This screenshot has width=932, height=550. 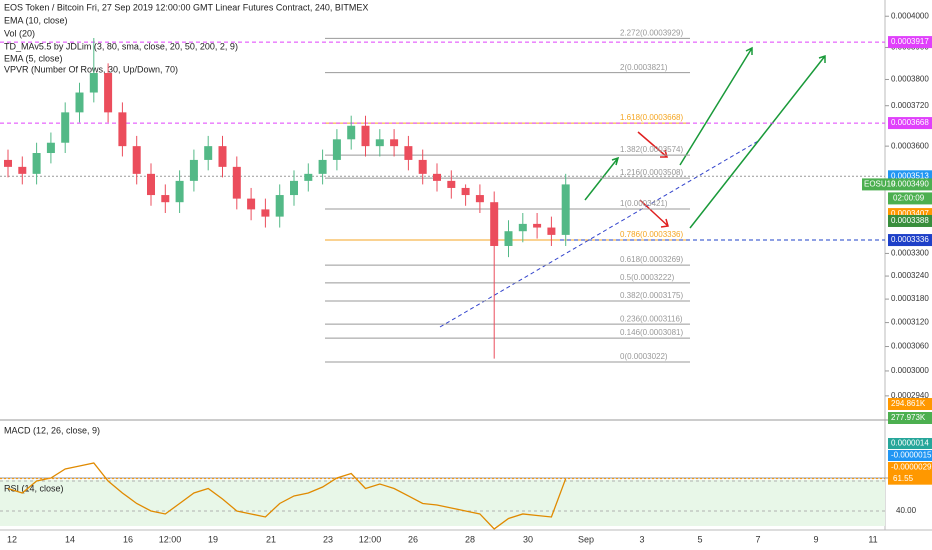 What do you see at coordinates (652, 295) in the screenshot?
I see `fib-label: 0.382(0.0003175)` at bounding box center [652, 295].